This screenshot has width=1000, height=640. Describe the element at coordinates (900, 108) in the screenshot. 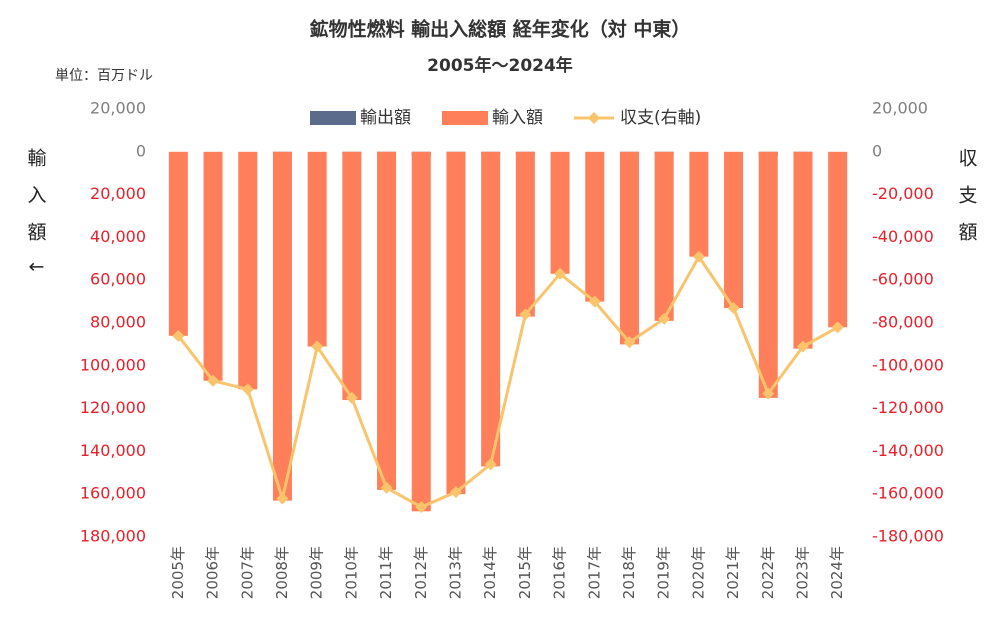

I see `y2-tick-label: 20,000` at that location.